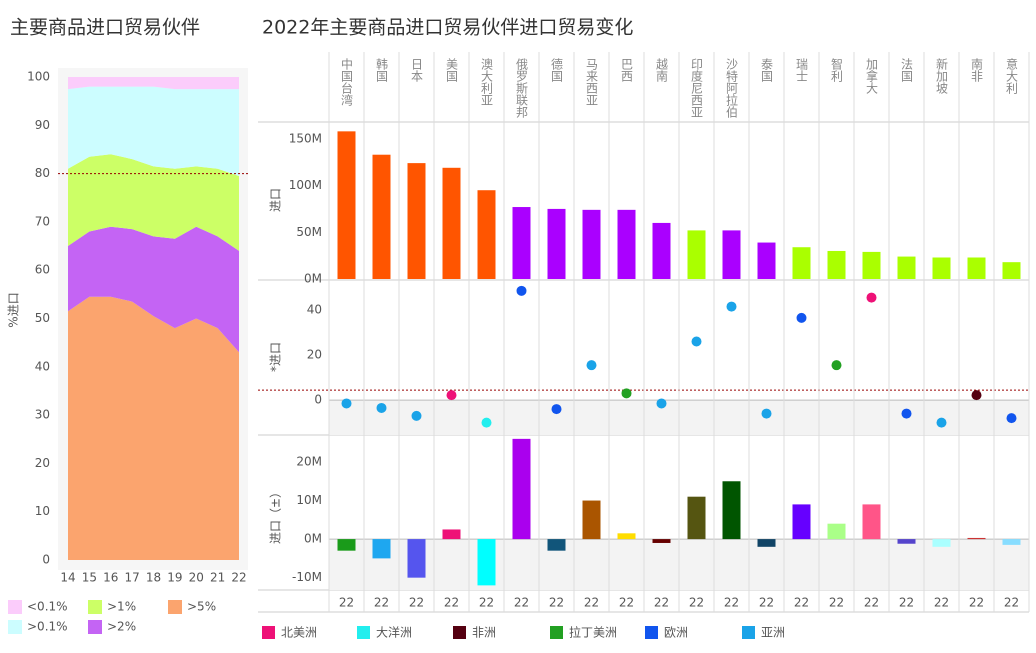  Describe the element at coordinates (394, 632) in the screenshot. I see `legend-label: 大洋洲` at that location.